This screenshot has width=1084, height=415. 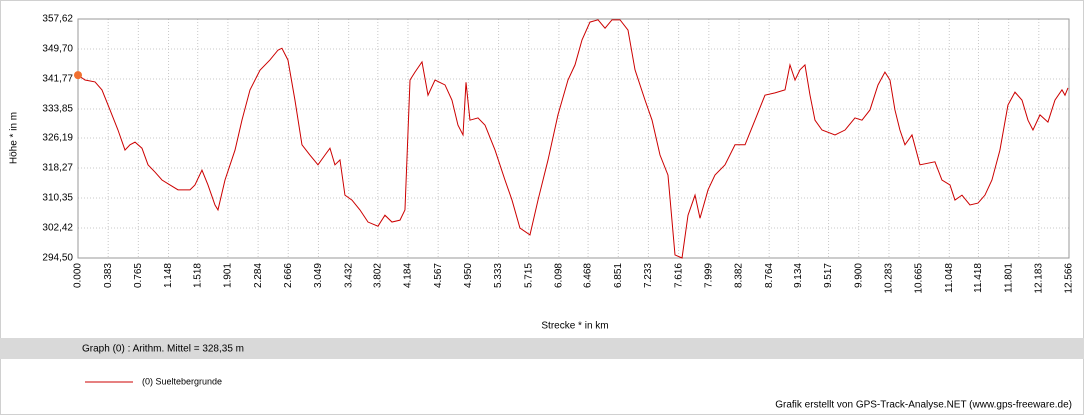 What do you see at coordinates (528, 275) in the screenshot?
I see `x-tick-label: 5.715` at bounding box center [528, 275].